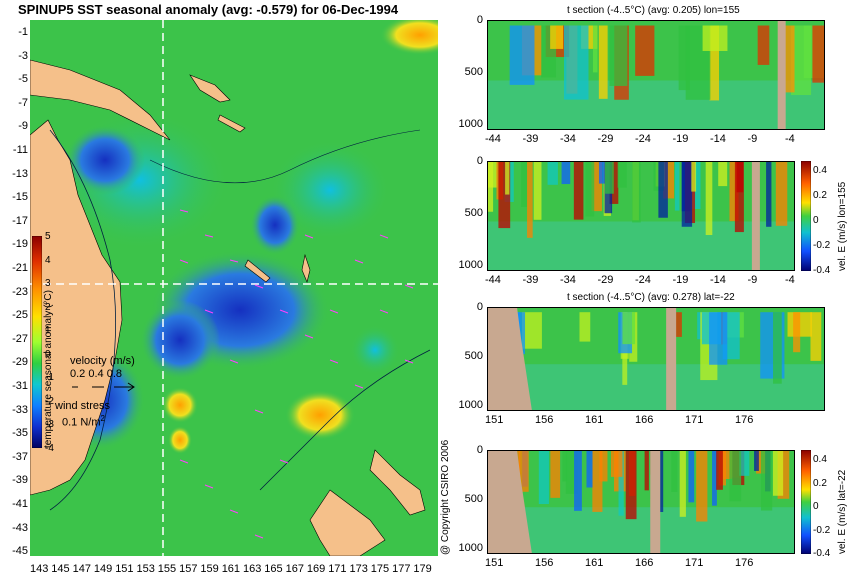 This screenshot has width=850, height=580. What do you see at coordinates (380, 569) in the screenshot?
I see `lon-tick-label: 175` at bounding box center [380, 569].